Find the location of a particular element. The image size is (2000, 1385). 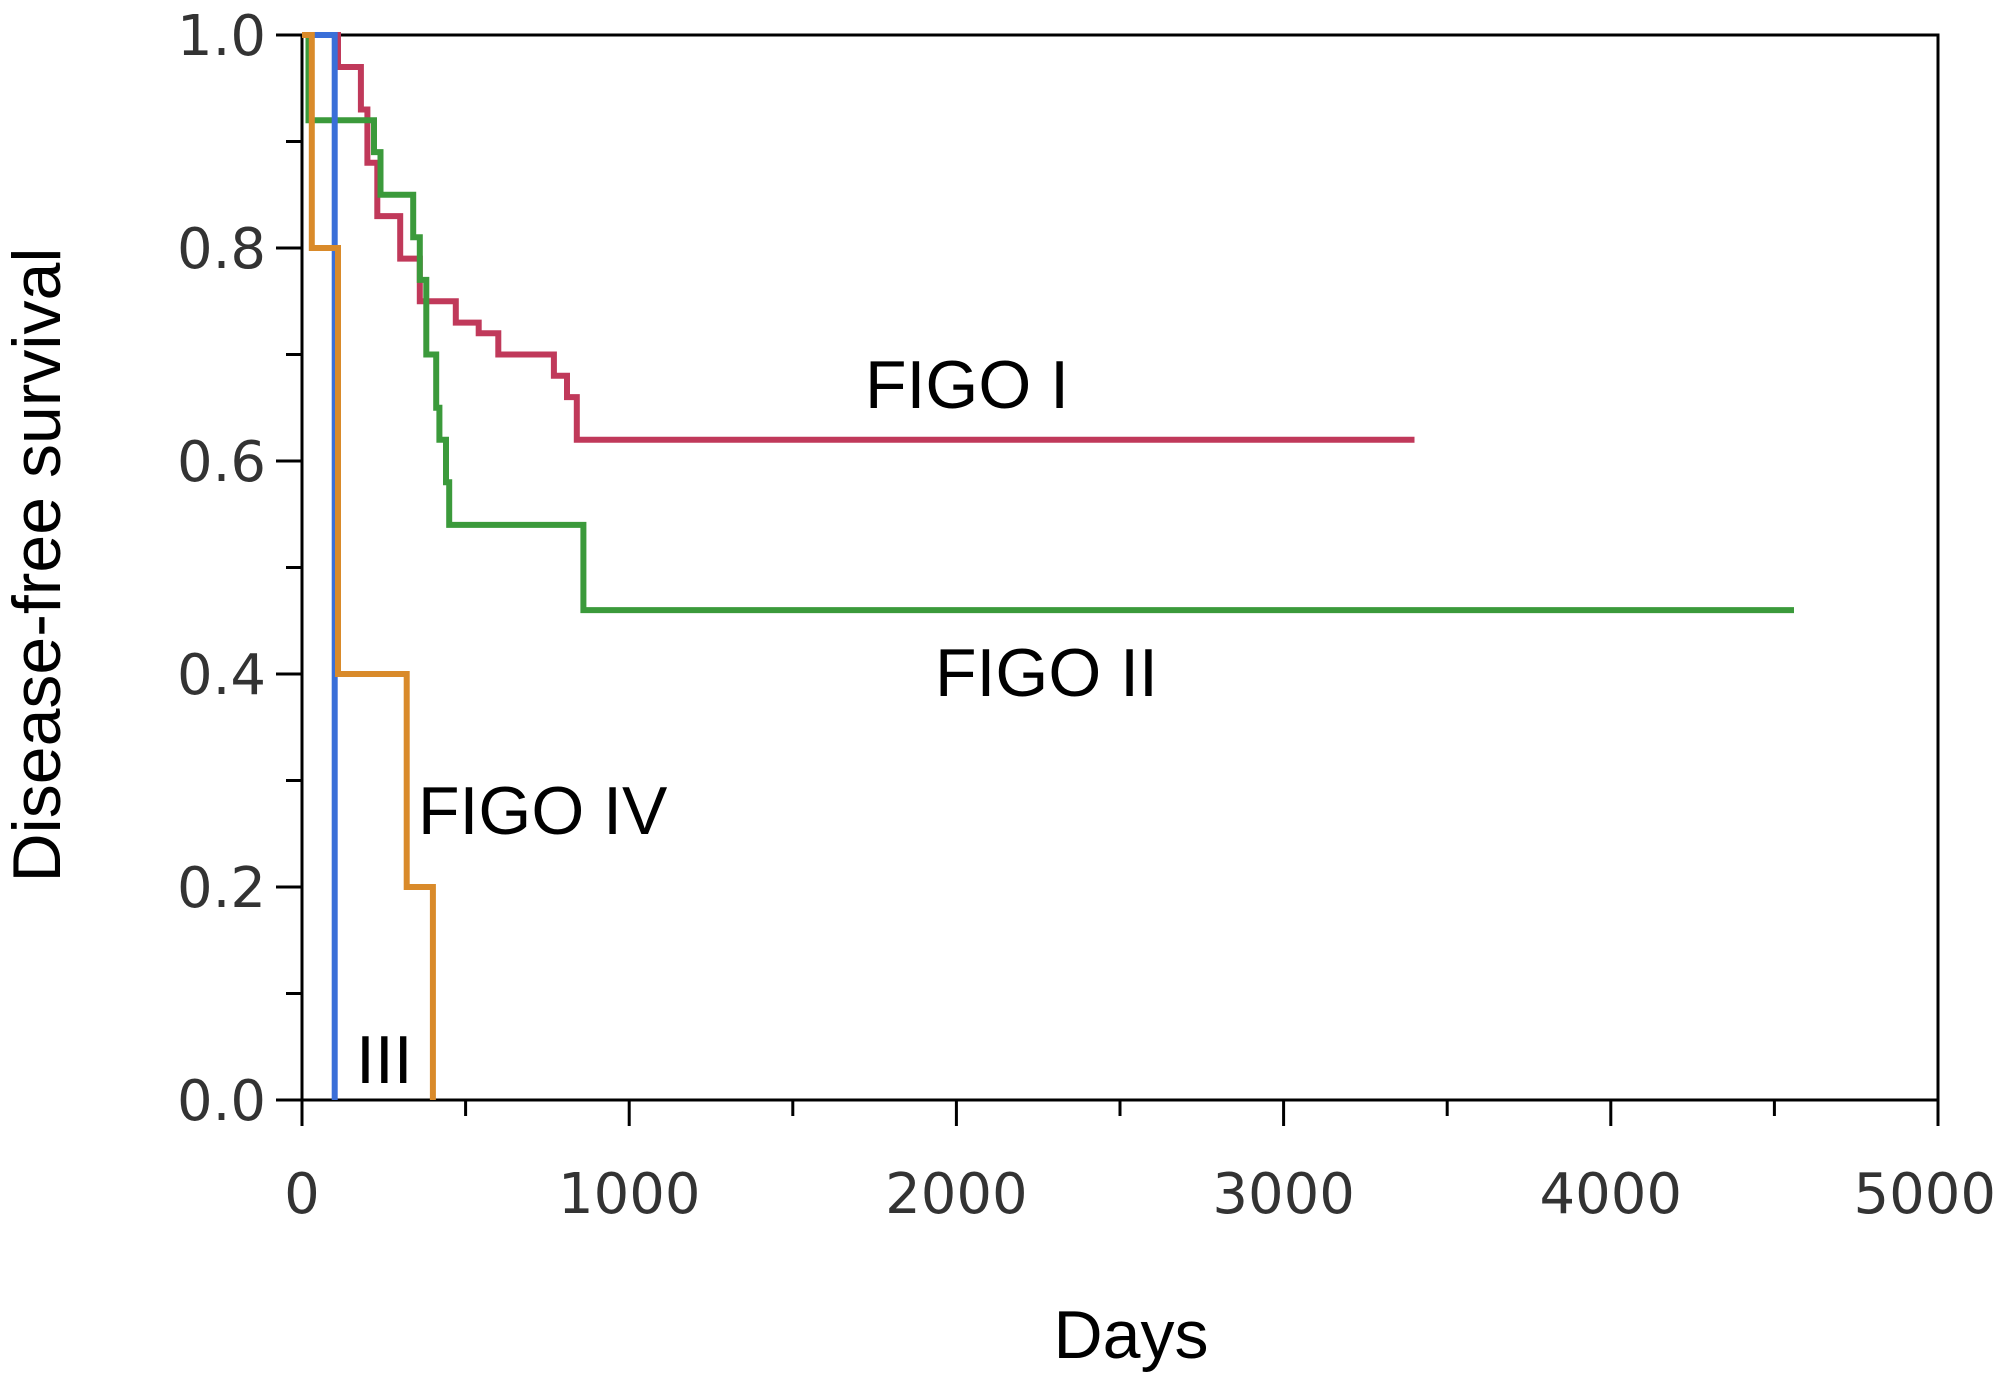

x-tick-label-2: 2000 is located at coordinates (956, 1194).